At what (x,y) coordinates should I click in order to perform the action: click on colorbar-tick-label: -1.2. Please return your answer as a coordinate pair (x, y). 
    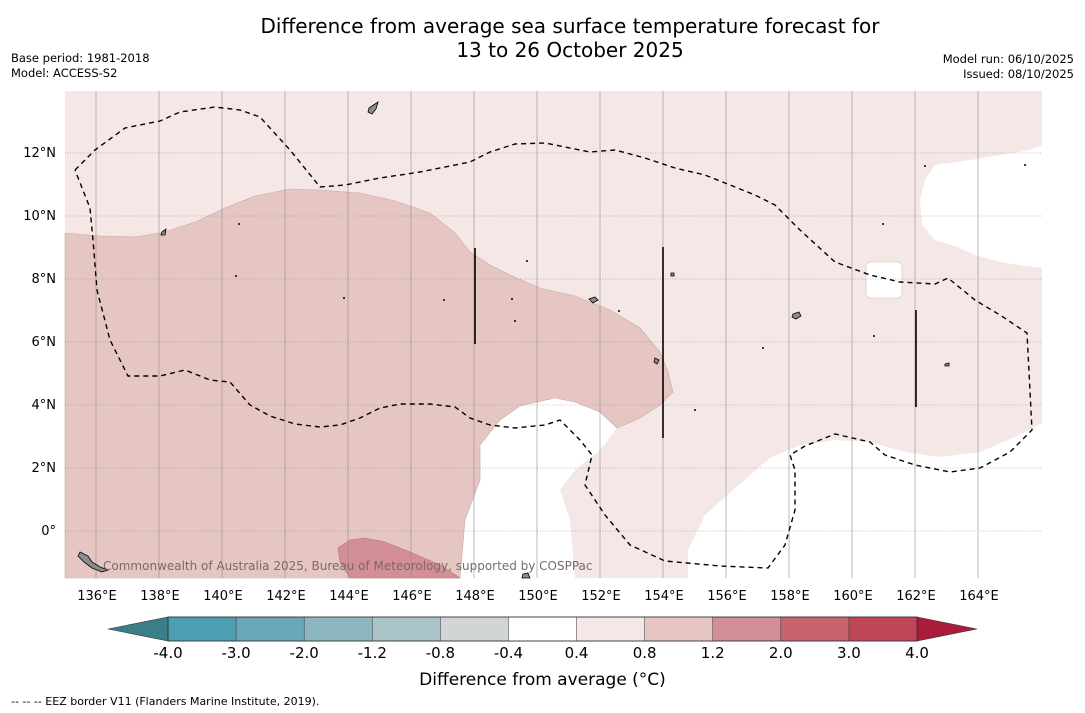
    Looking at the image, I should click on (372, 653).